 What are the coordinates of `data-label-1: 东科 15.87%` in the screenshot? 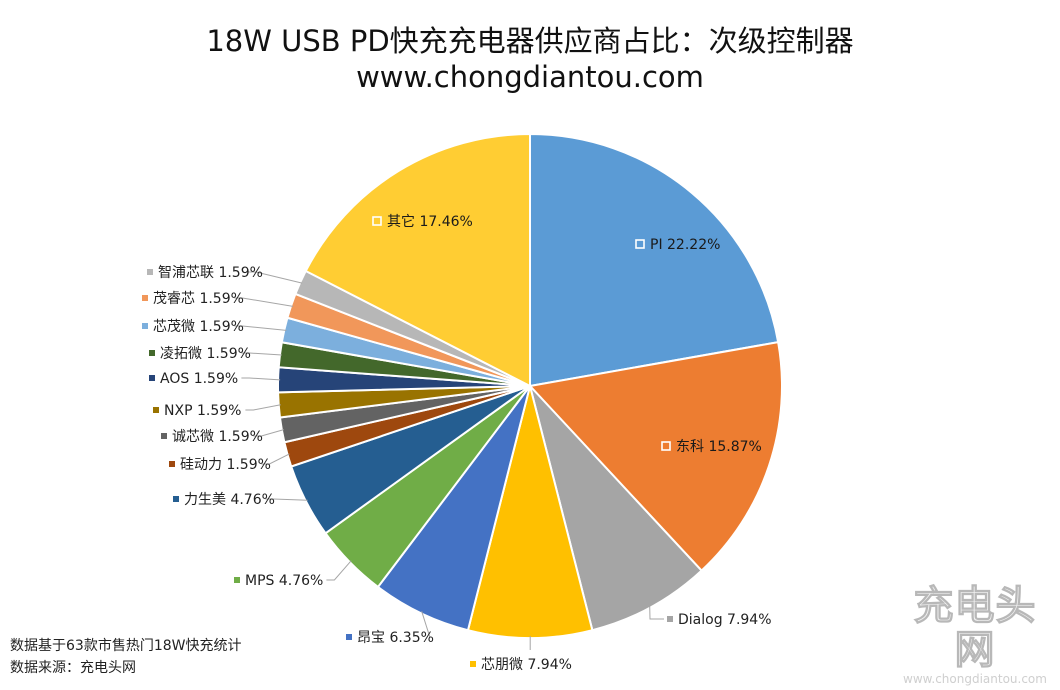 It's located at (719, 447).